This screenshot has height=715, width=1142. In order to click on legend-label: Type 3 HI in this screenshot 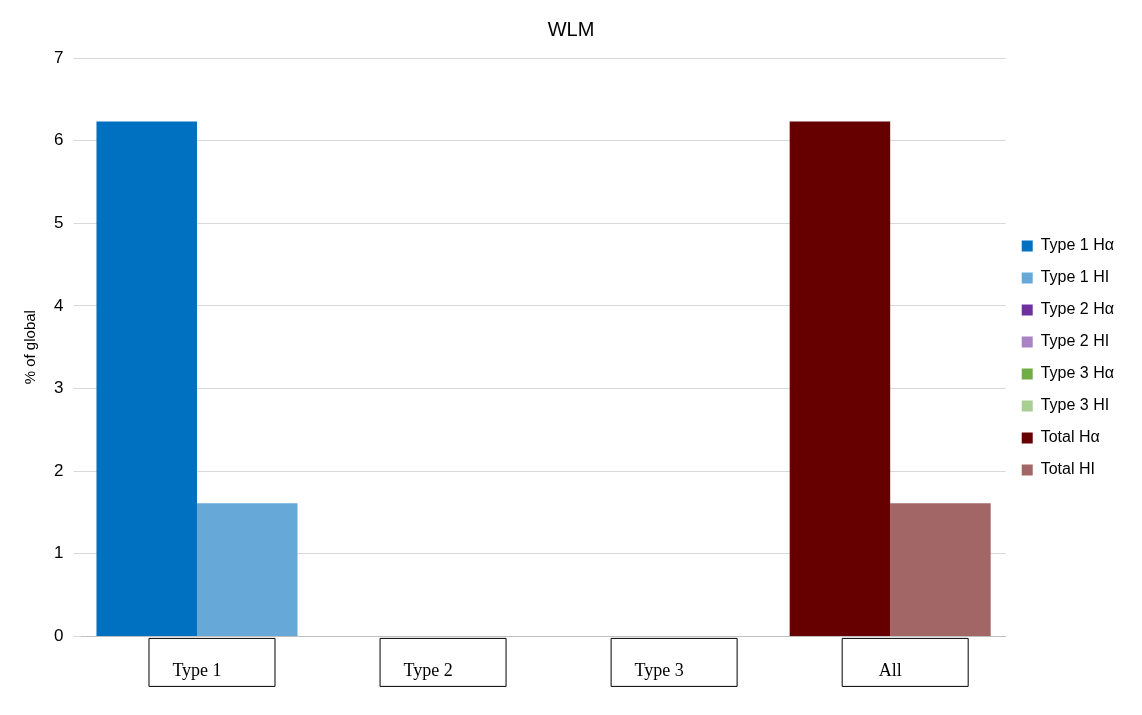, I will do `click(1075, 405)`.